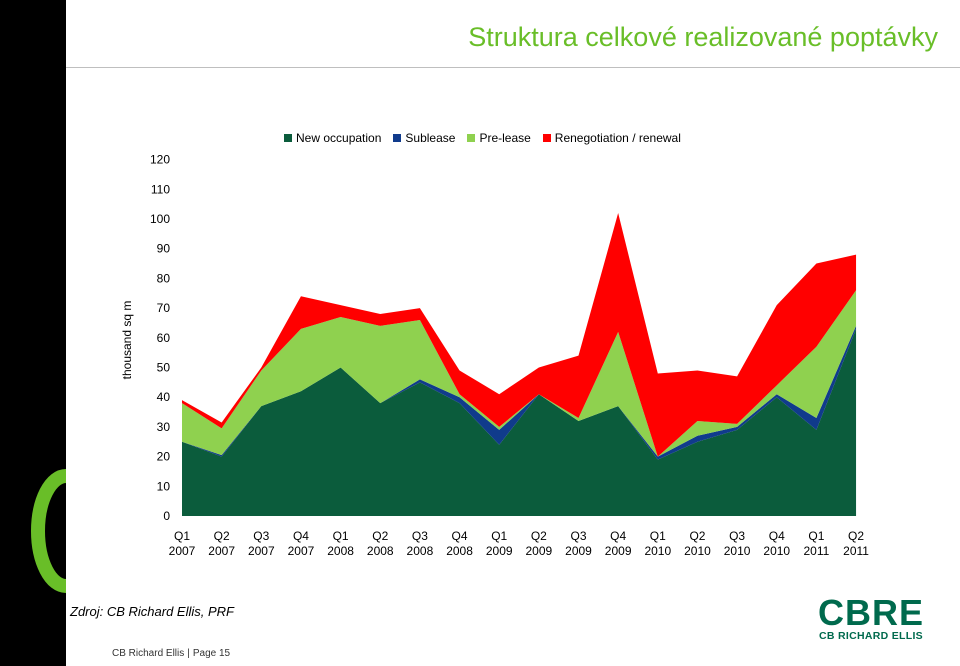 Image resolution: width=960 pixels, height=666 pixels. I want to click on footer-company: CB Richard Ellis, so click(148, 653).